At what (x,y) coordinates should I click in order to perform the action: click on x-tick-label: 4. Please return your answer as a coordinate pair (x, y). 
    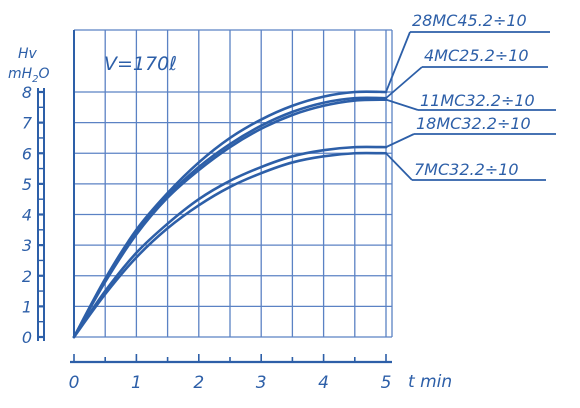
    Looking at the image, I should click on (323, 383).